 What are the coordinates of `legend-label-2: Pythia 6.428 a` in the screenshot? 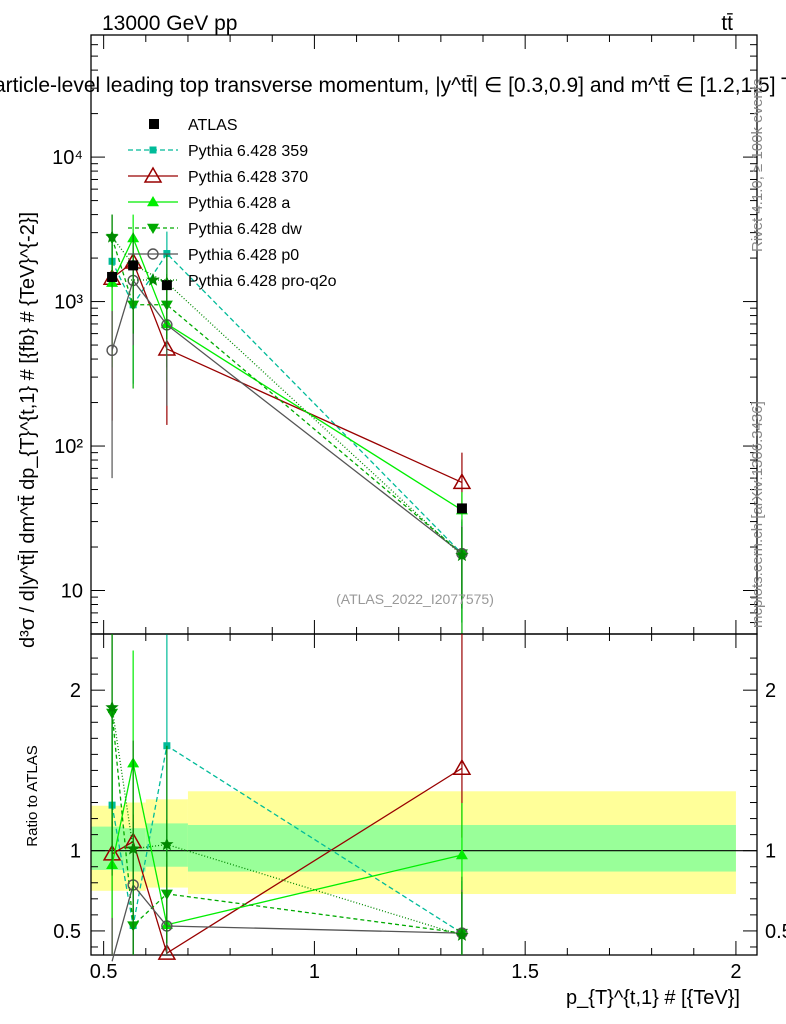 It's located at (239, 203).